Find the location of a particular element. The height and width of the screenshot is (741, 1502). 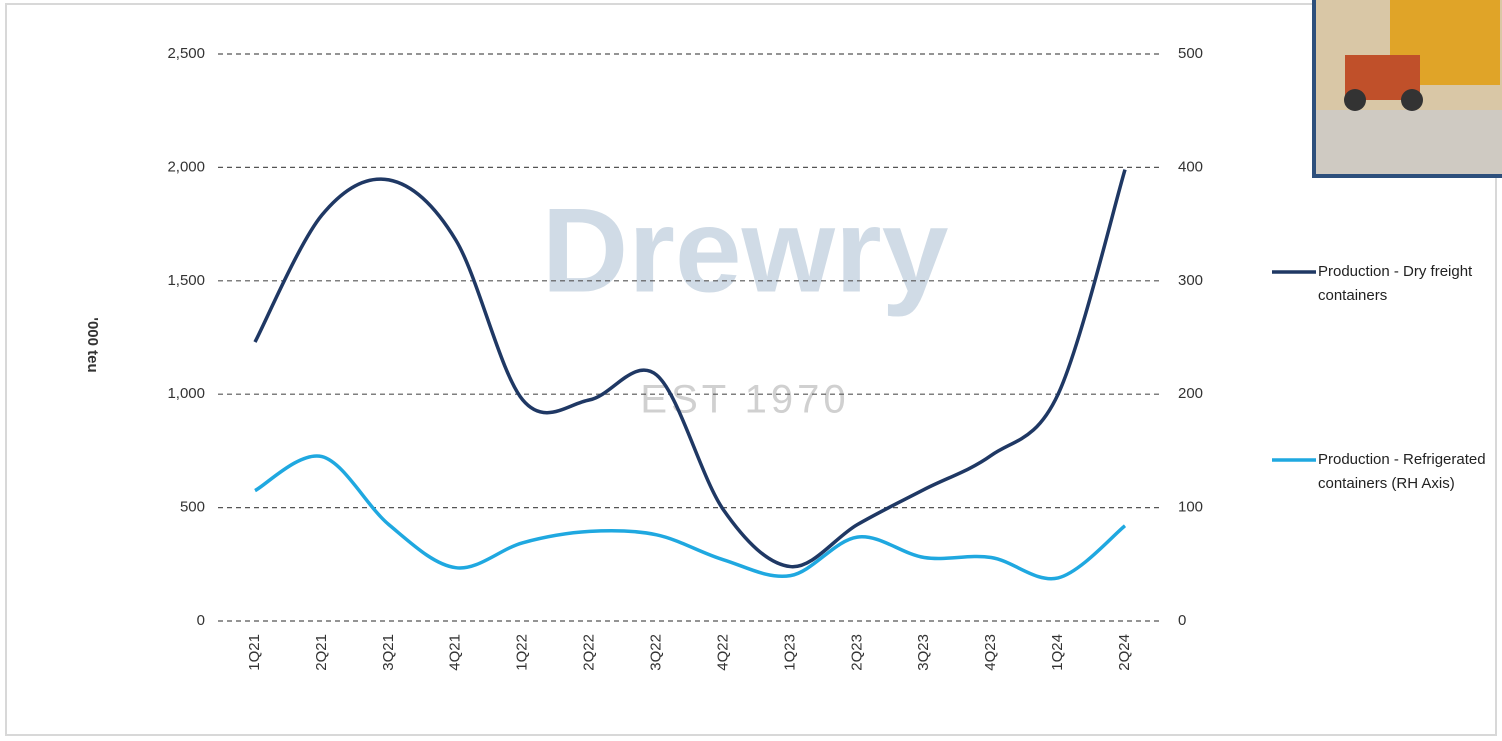

y2-tick-label: 300 is located at coordinates (1190, 280).